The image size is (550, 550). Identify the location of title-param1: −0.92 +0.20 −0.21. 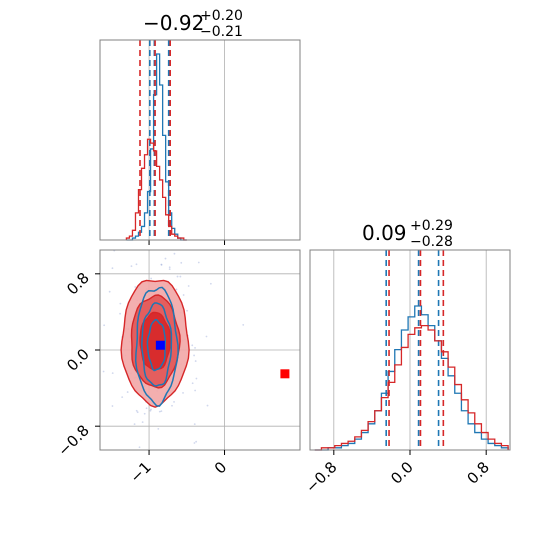
(193, 24).